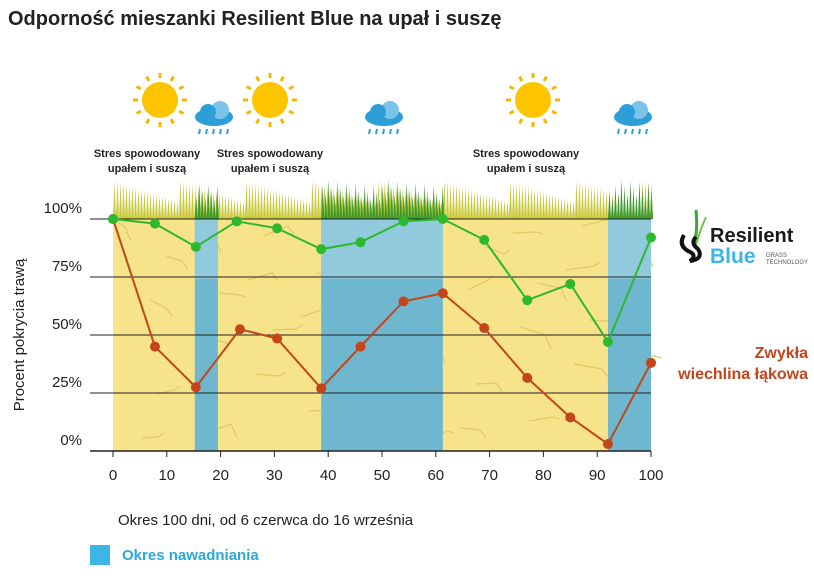  Describe the element at coordinates (100, 555) in the screenshot. I see `legend-swatch-irrigation` at that location.